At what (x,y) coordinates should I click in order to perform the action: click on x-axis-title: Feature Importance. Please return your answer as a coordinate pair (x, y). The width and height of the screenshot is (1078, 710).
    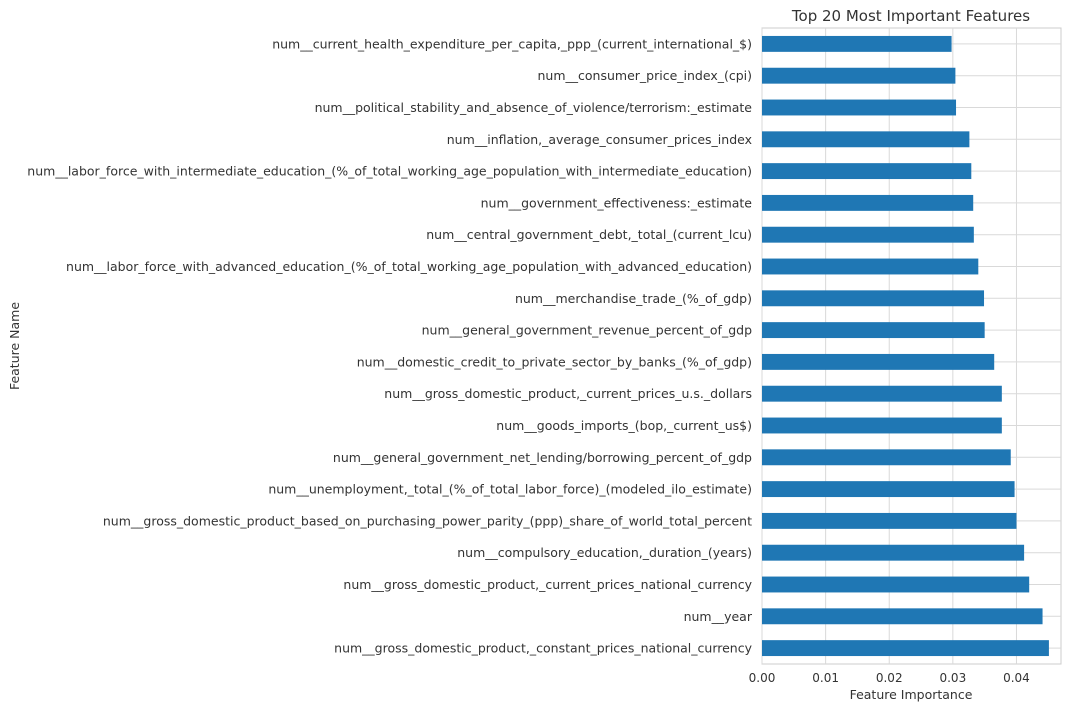
    Looking at the image, I should click on (911, 694).